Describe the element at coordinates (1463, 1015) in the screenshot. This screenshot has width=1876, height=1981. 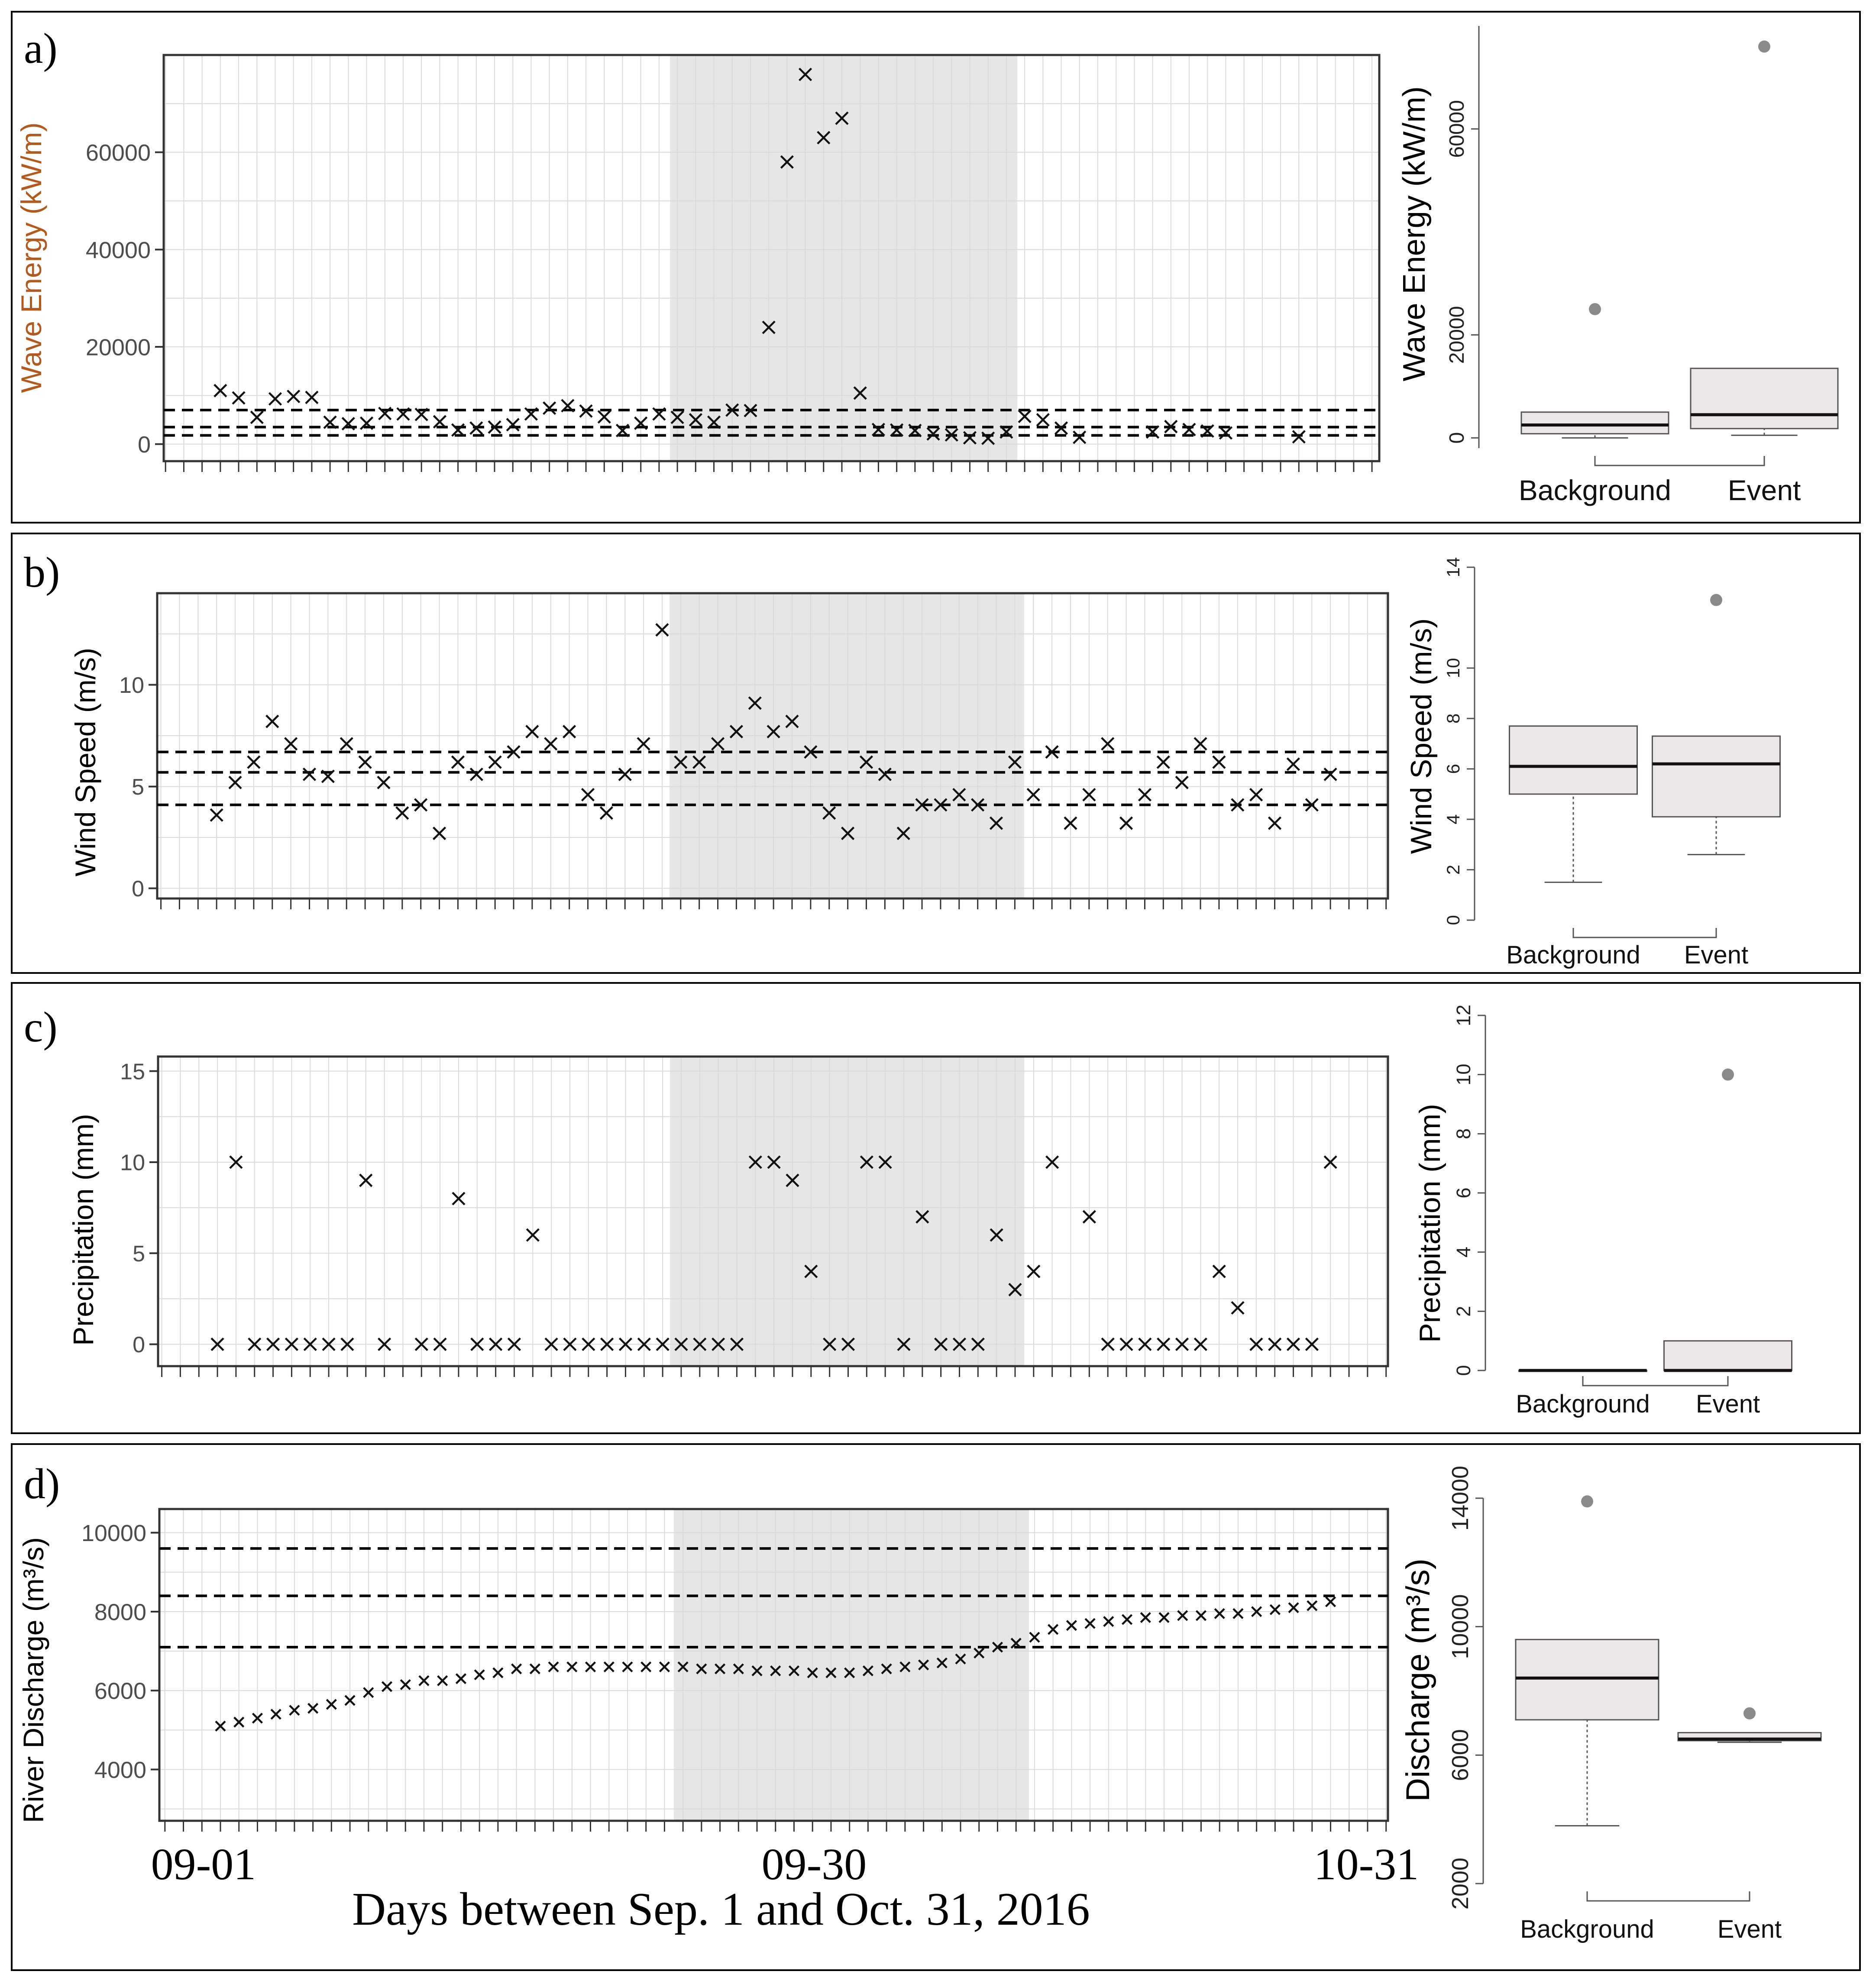
I see `box-y-tick-label: 12` at that location.